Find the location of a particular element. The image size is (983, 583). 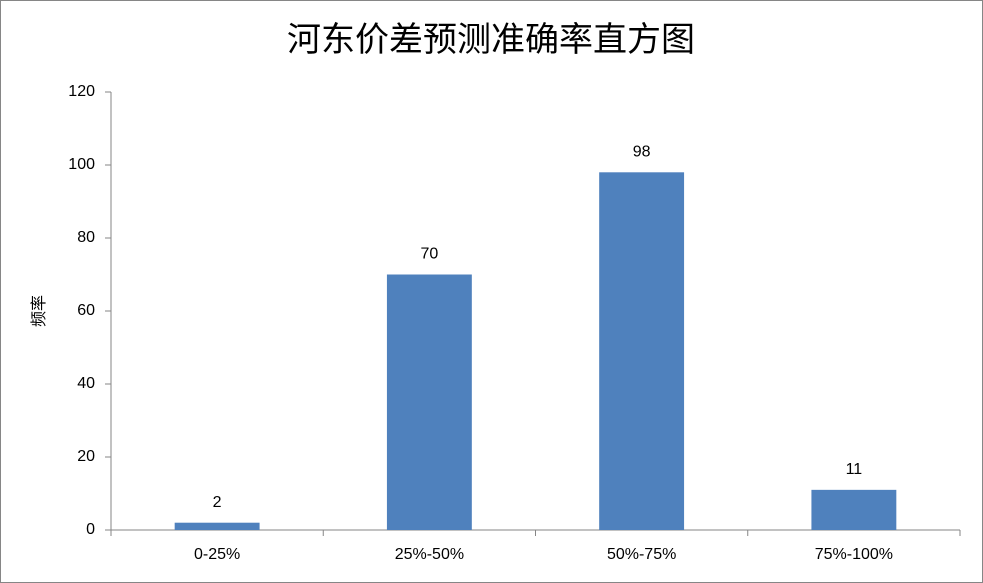

y-tick-label: 100 is located at coordinates (81, 164).